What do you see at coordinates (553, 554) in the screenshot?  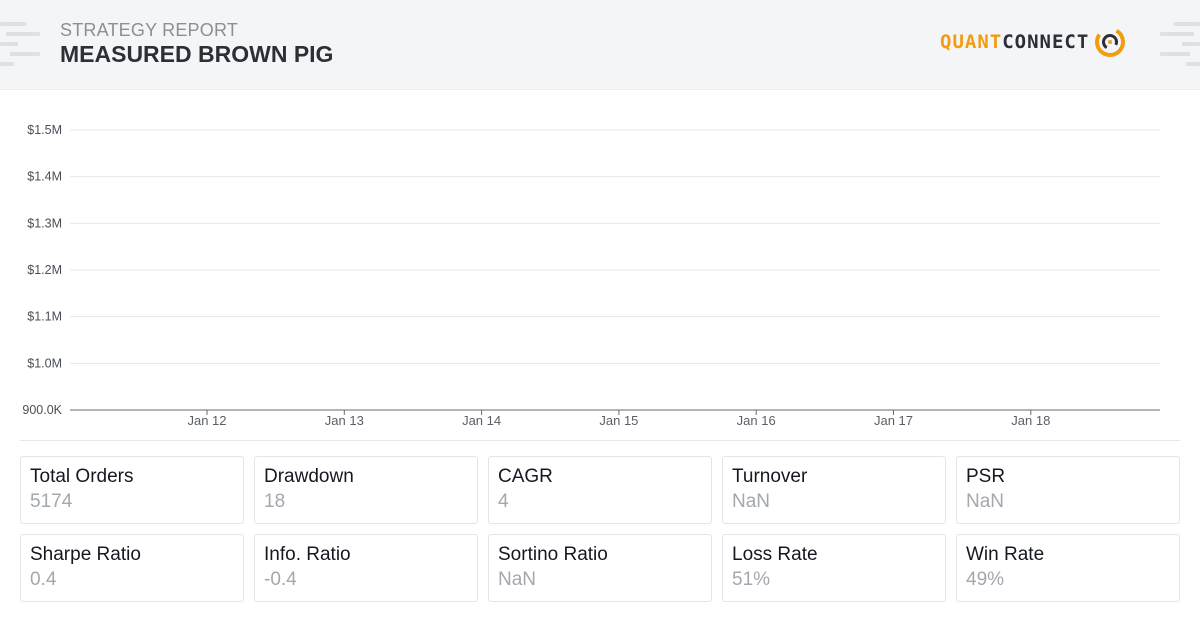 I see `stat-label: Sortino Ratio` at bounding box center [553, 554].